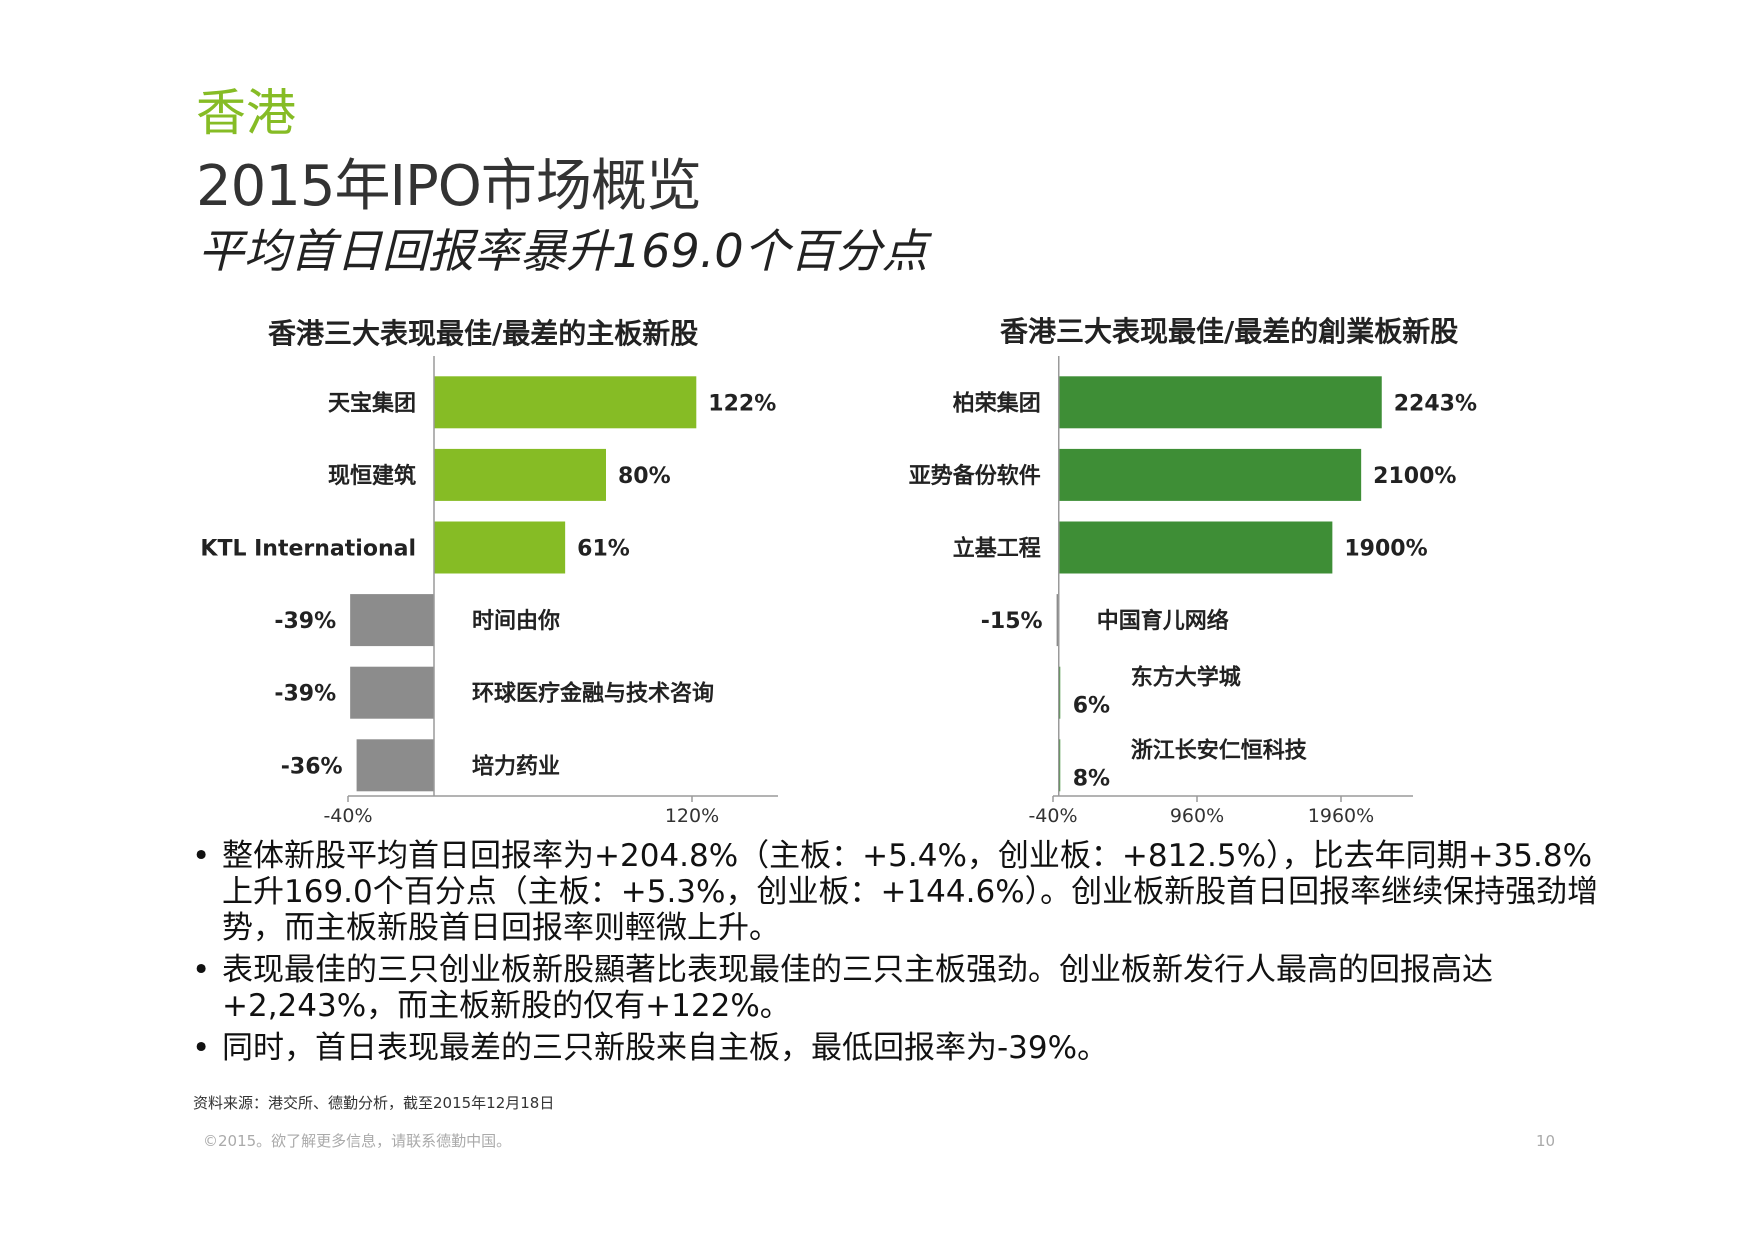  I want to click on value-label: 122%, so click(742, 403).